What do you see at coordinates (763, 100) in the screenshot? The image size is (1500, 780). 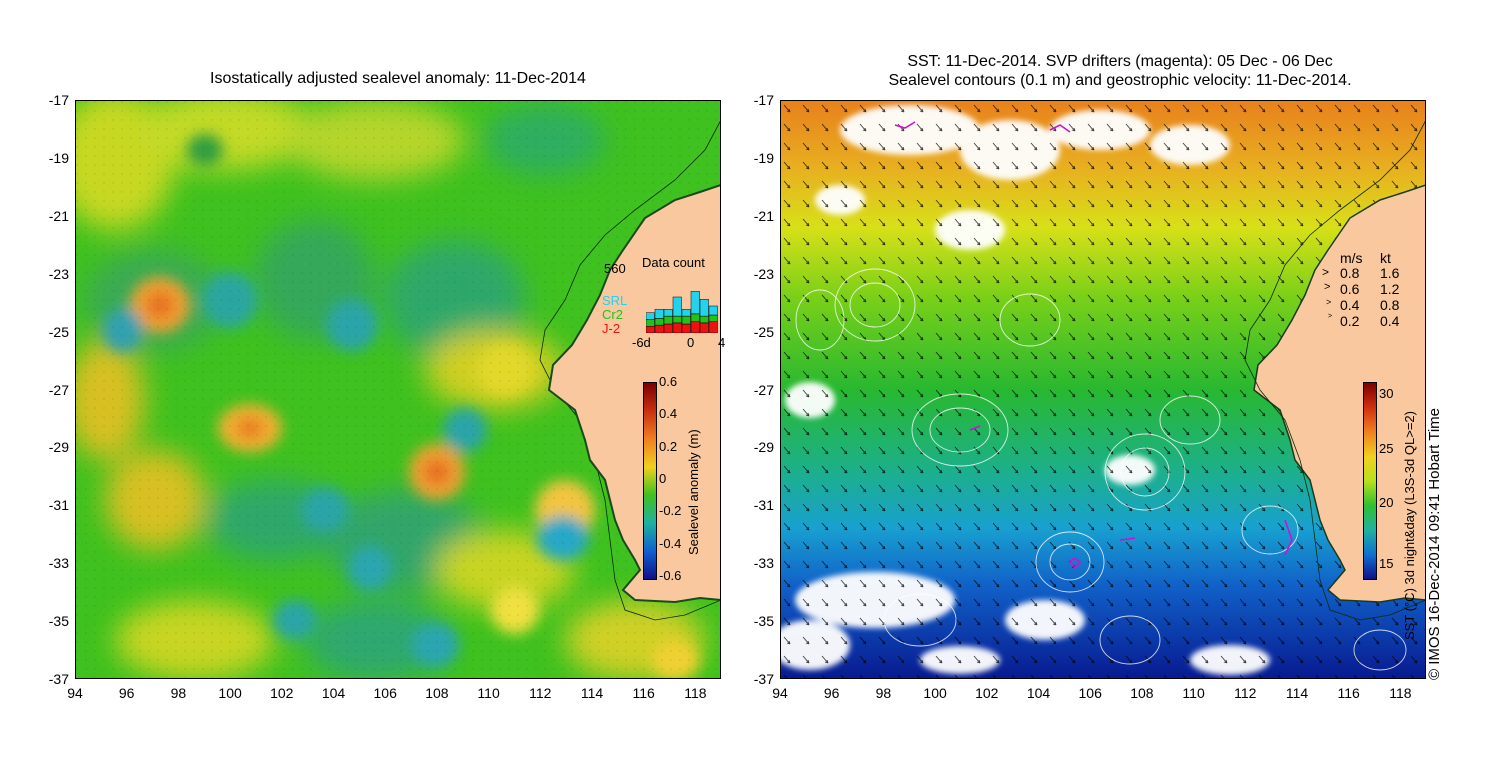 I see `right-y-tick: -17` at bounding box center [763, 100].